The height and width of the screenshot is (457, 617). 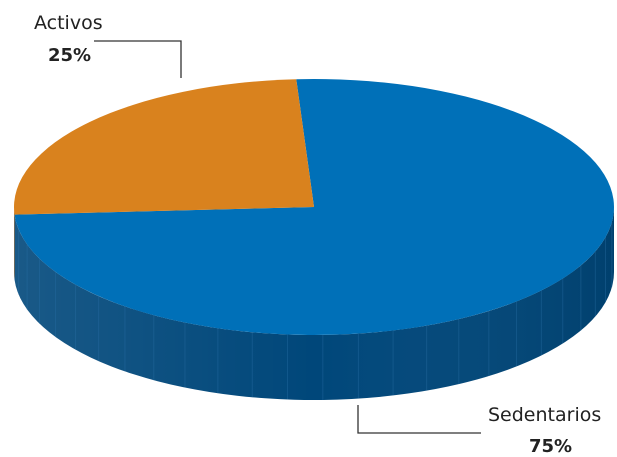 What do you see at coordinates (419, 419) in the screenshot?
I see `leader-line-sedentarios` at bounding box center [419, 419].